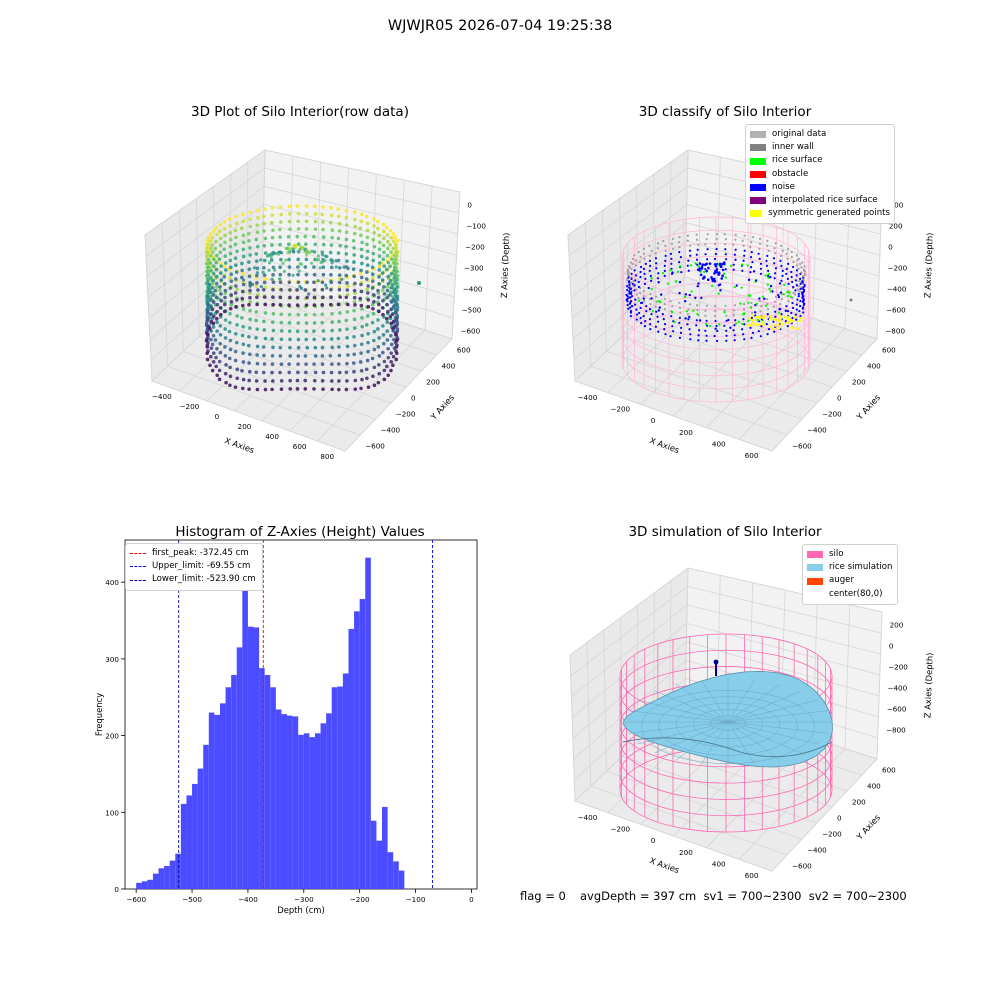 The image size is (1000, 1000). What do you see at coordinates (868, 407) in the screenshot?
I see `y-axis-title: Y Axies` at bounding box center [868, 407].